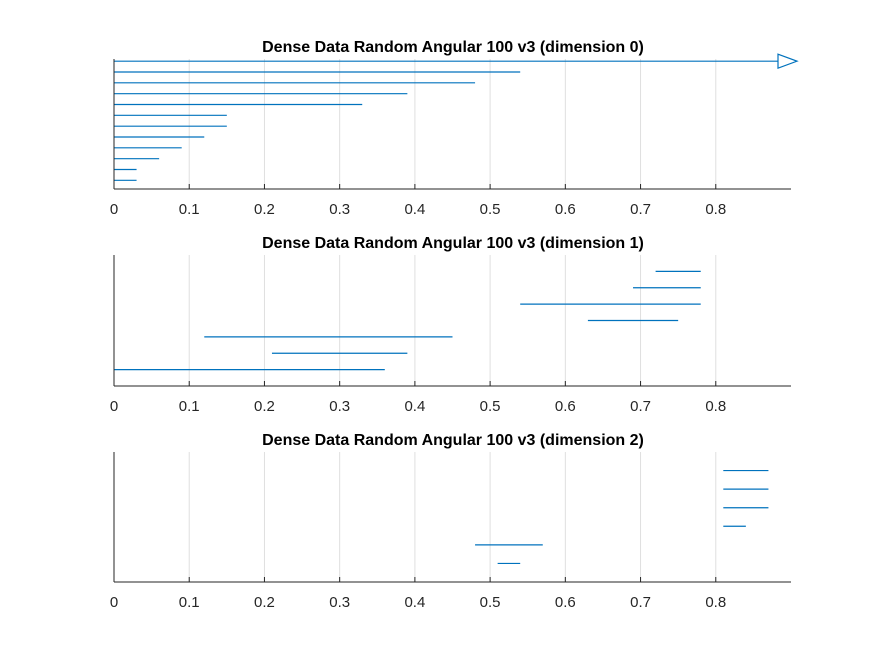  What do you see at coordinates (788, 61) in the screenshot?
I see `overflow-arrow-marker` at bounding box center [788, 61].